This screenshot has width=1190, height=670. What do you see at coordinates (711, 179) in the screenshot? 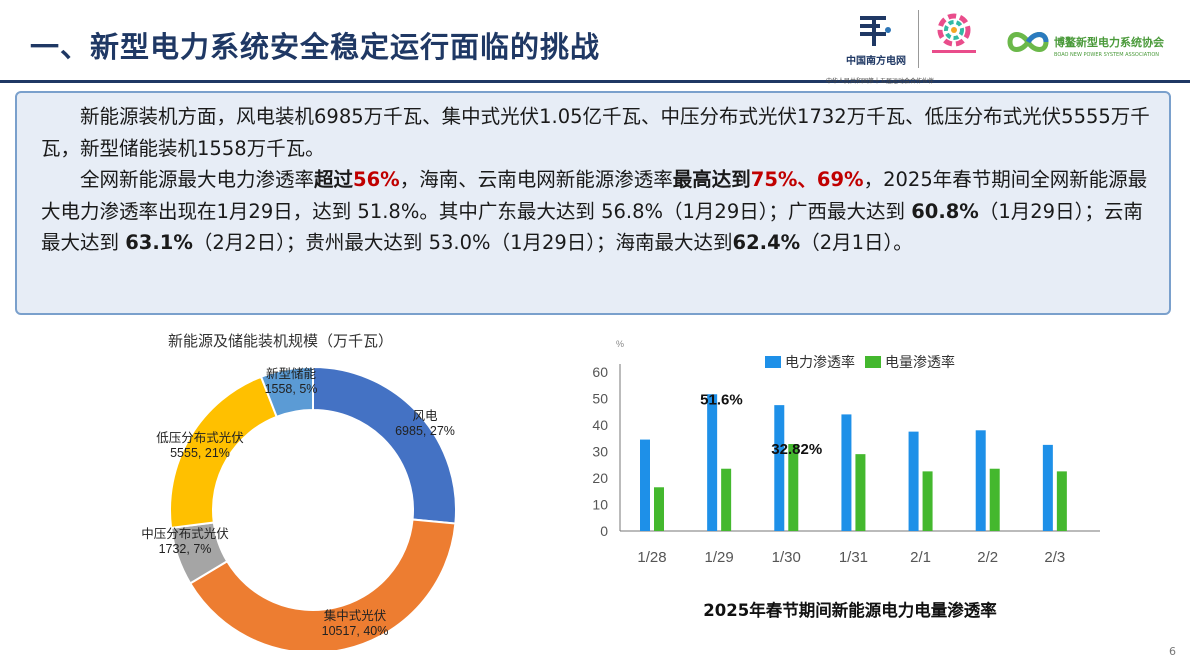
I see `para2-t5: 最高达到` at bounding box center [711, 179].